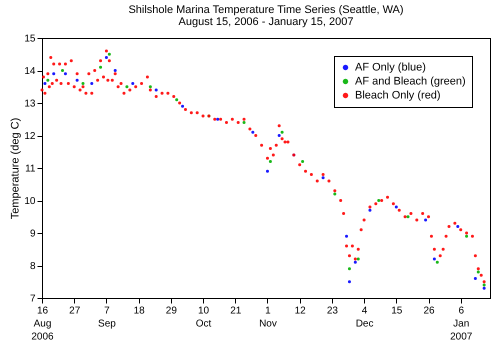 This screenshot has width=500, height=345. What do you see at coordinates (266, 10) in the screenshot?
I see `chart-title: Shilshole Marina Temperature Time Series (Seattle, WA)` at bounding box center [266, 10].